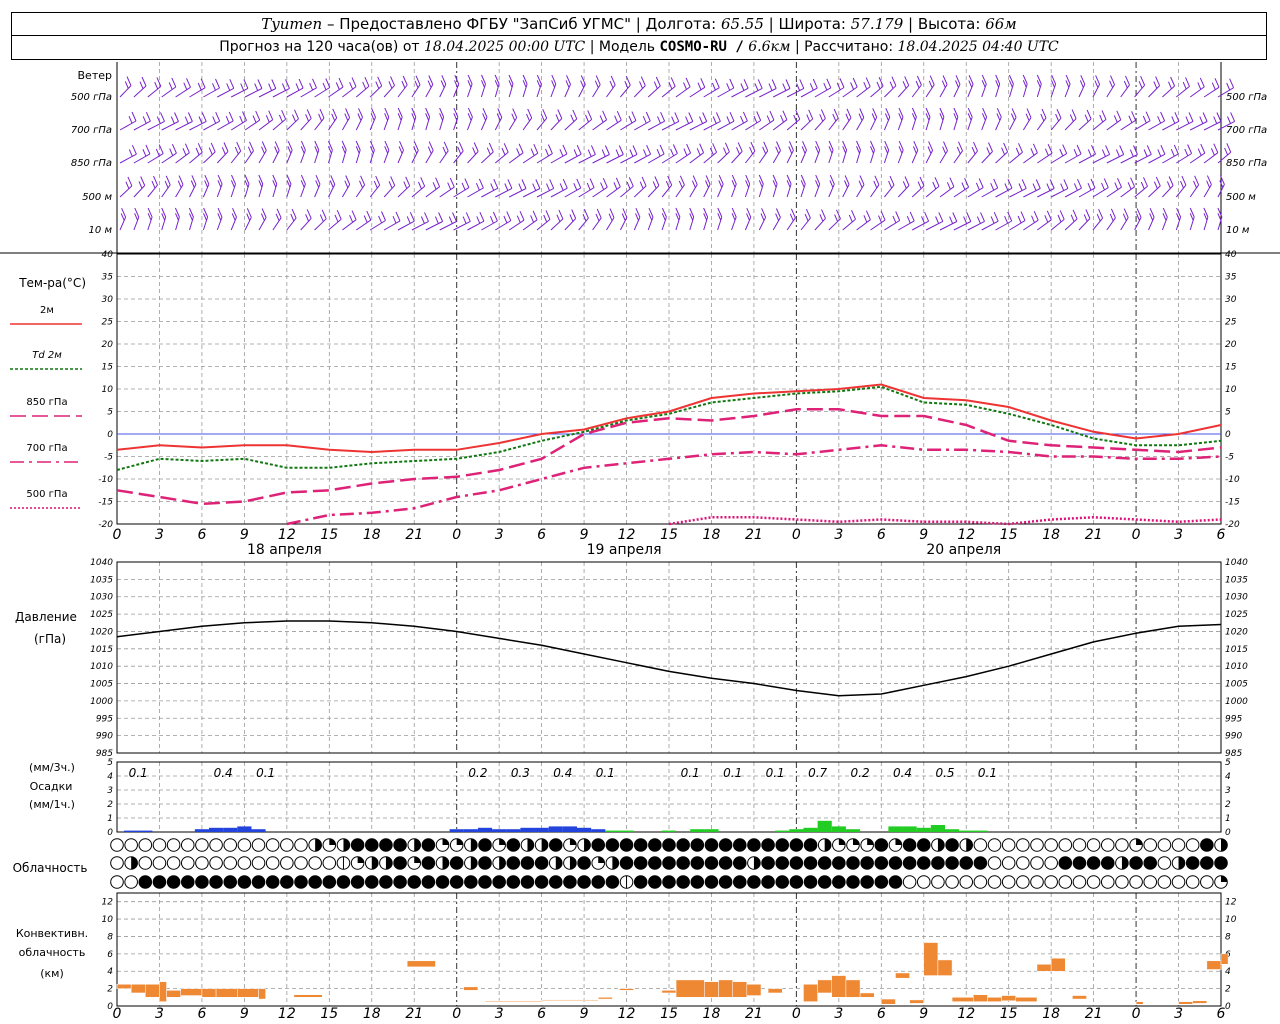  Describe the element at coordinates (838, 1014) in the screenshot. I see `conv-xtick: 3` at that location.